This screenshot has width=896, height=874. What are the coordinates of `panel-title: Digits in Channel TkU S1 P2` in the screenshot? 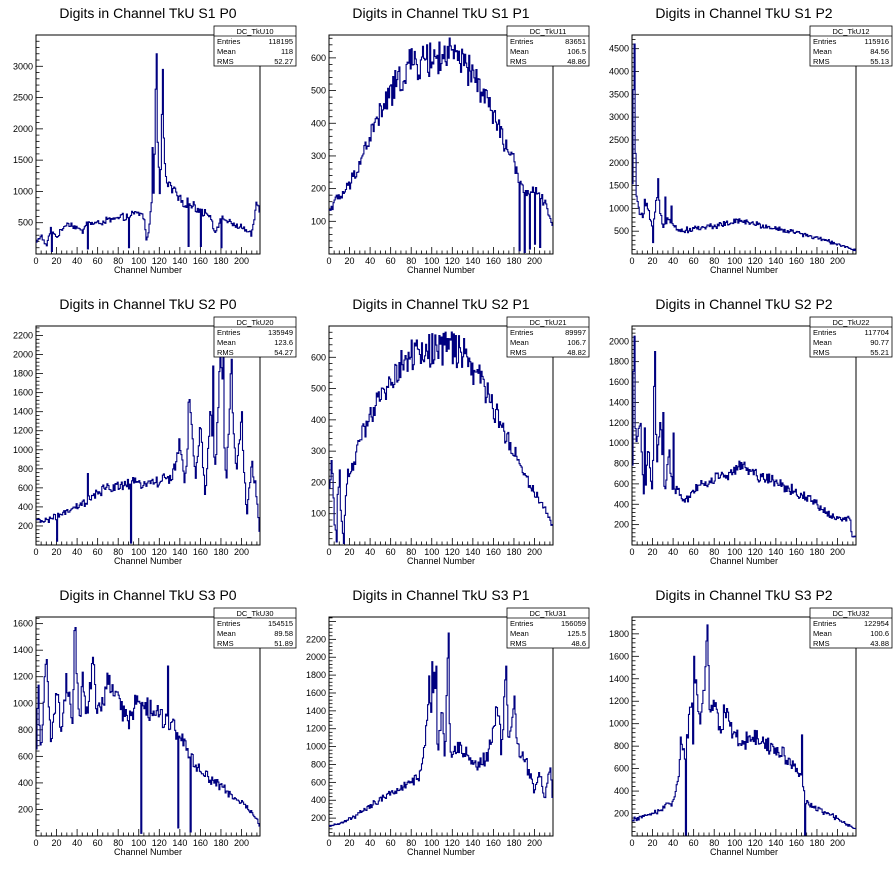 It's located at (743, 13).